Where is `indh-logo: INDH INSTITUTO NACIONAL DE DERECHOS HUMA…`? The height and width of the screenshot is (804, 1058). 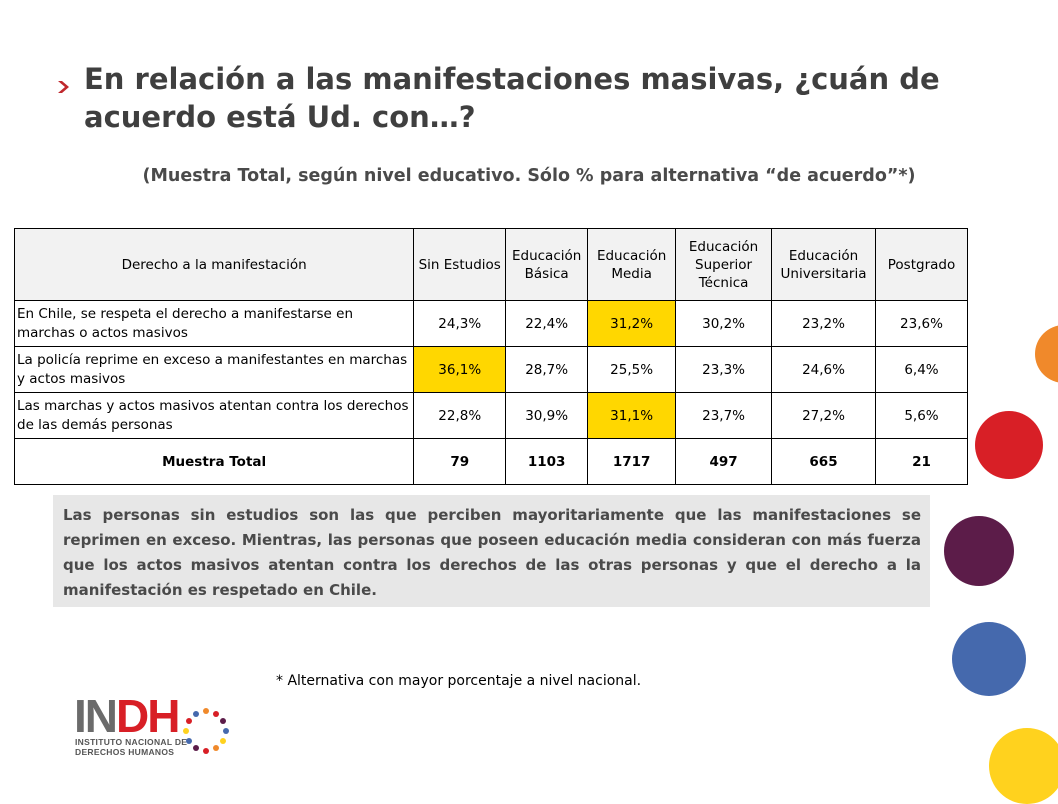
indh-logo: INDH INSTITUTO NACIONAL DE DERECHOS HUMA… is located at coordinates (154, 726).